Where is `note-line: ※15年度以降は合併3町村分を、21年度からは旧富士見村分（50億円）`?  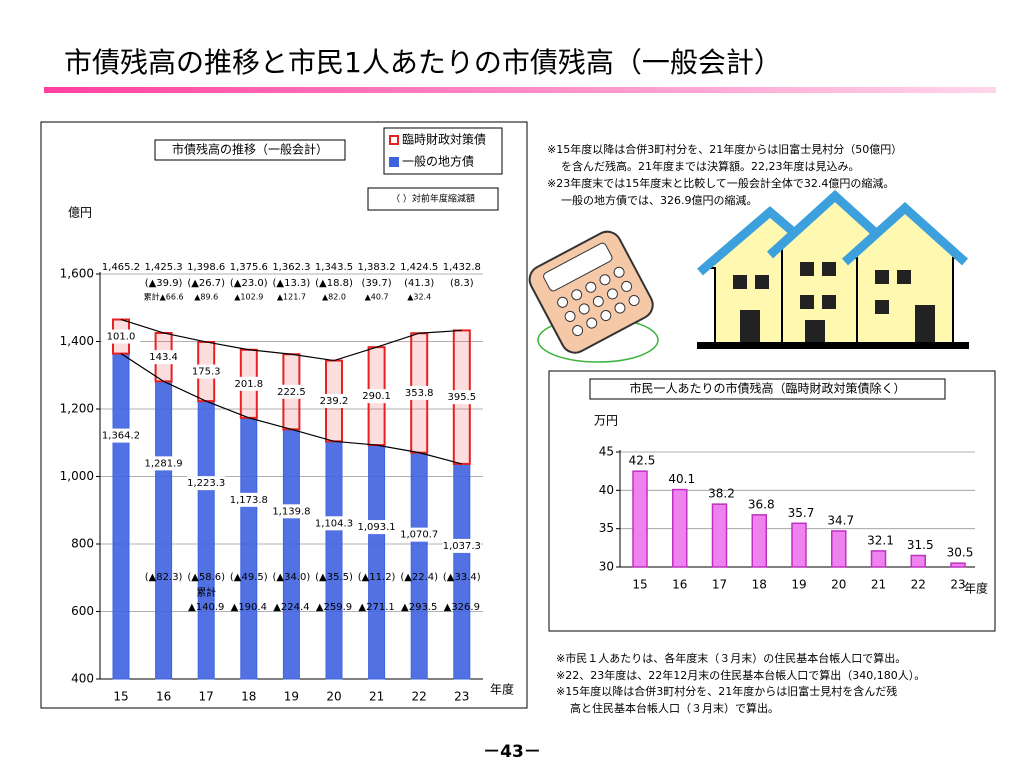 note-line: ※15年度以降は合併3町村分を、21年度からは旧富士見村分（50億円） is located at coordinates (724, 149).